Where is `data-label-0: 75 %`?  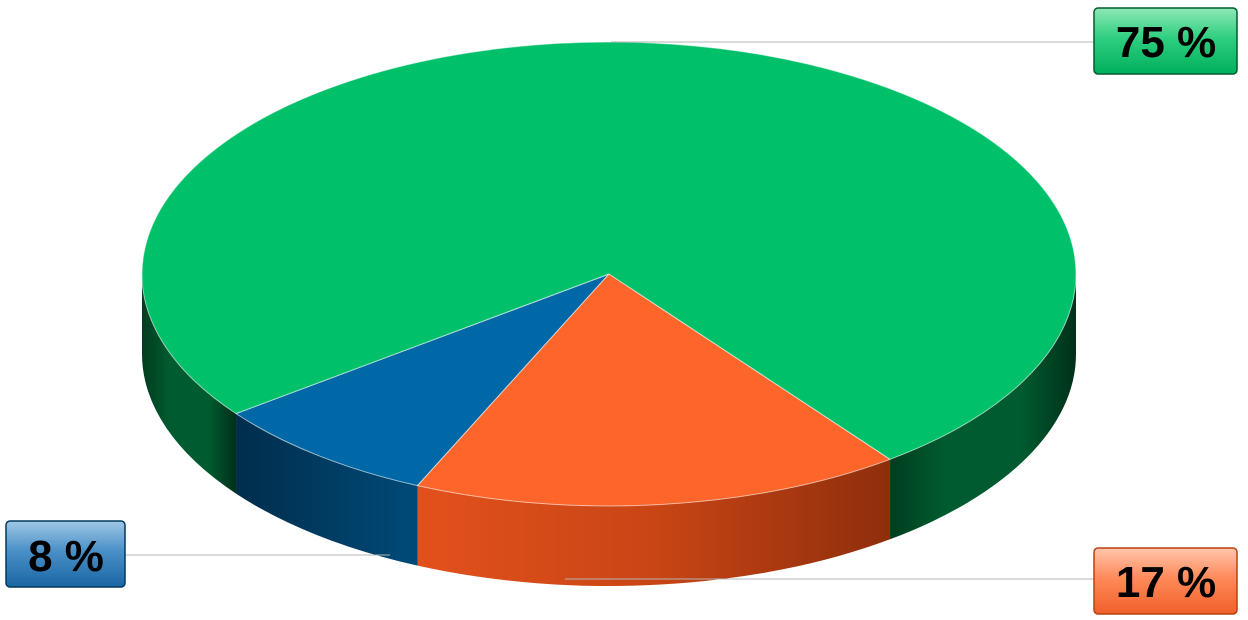 data-label-0: 75 % is located at coordinates (1166, 42).